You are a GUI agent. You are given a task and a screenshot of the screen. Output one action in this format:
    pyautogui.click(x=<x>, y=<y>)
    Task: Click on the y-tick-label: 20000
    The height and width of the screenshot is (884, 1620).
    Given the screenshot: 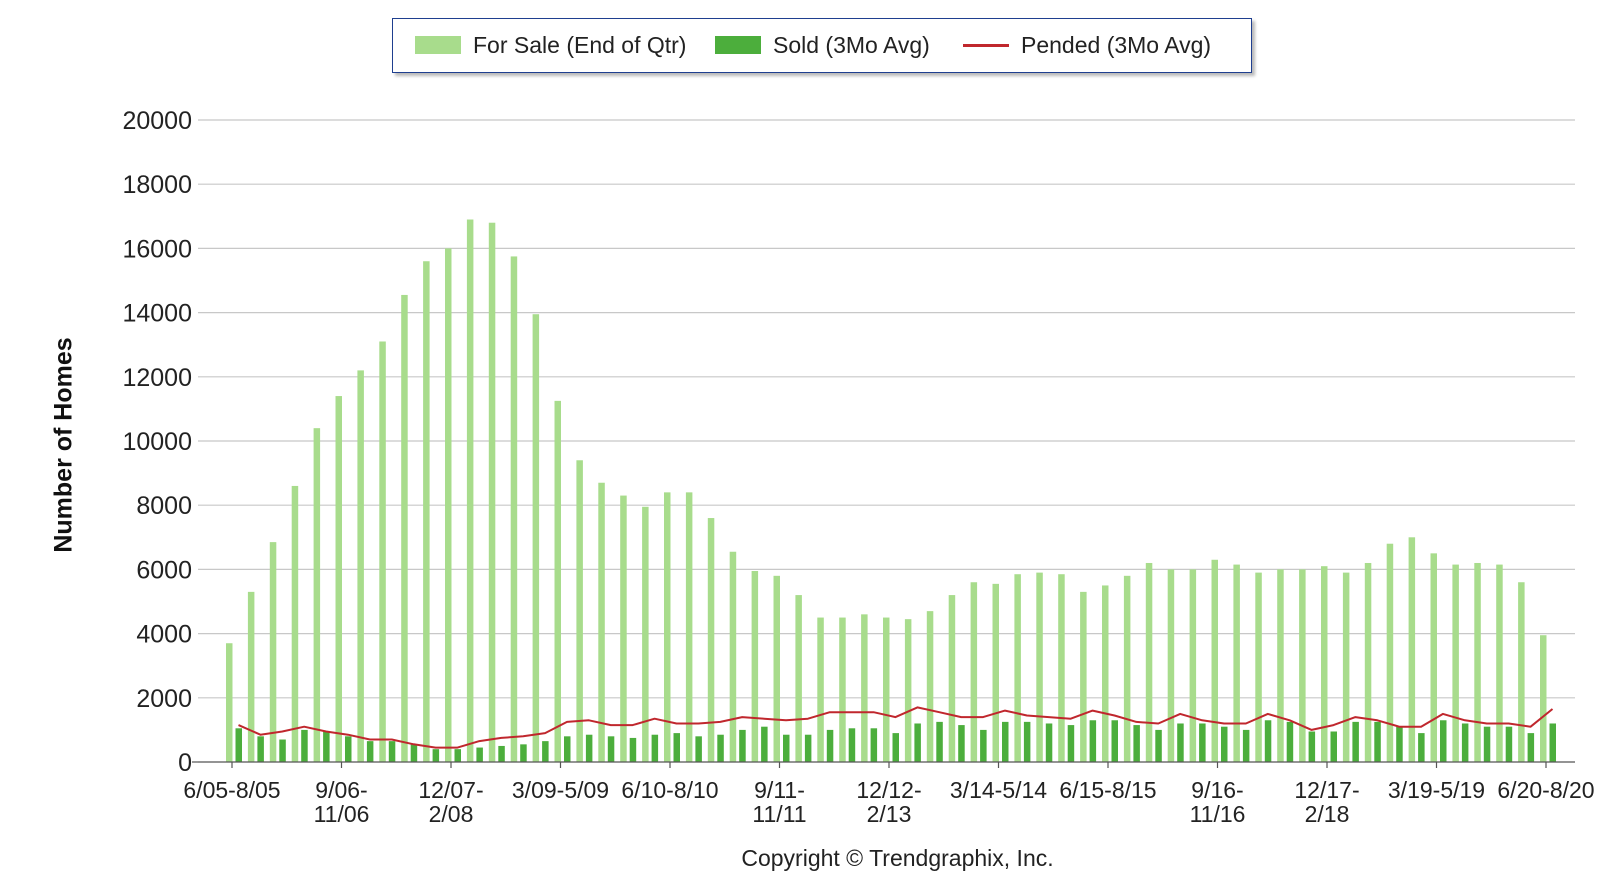 What is the action you would take?
    pyautogui.click(x=157, y=121)
    